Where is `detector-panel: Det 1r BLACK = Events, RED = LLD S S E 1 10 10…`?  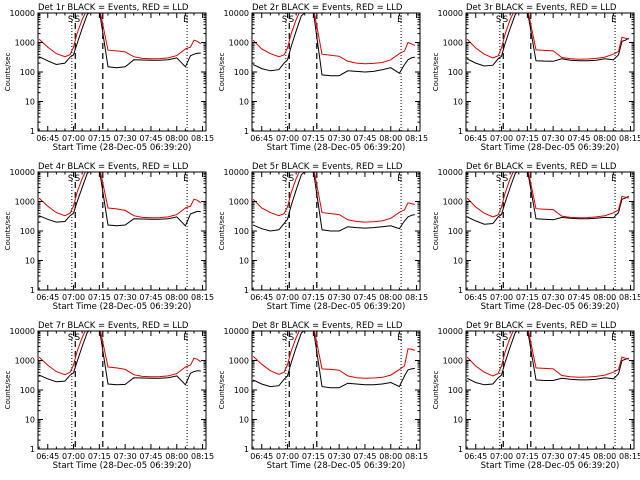
detector-panel: Det 1r BLACK = Events, RED = LLD S S E 1 10 10… is located at coordinates (109, 78).